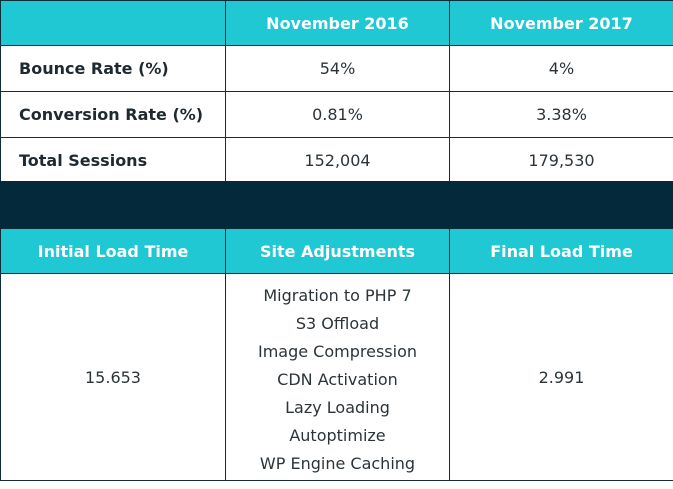 The image size is (673, 489). What do you see at coordinates (337, 435) in the screenshot?
I see `list-item: Autoptimize` at bounding box center [337, 435].